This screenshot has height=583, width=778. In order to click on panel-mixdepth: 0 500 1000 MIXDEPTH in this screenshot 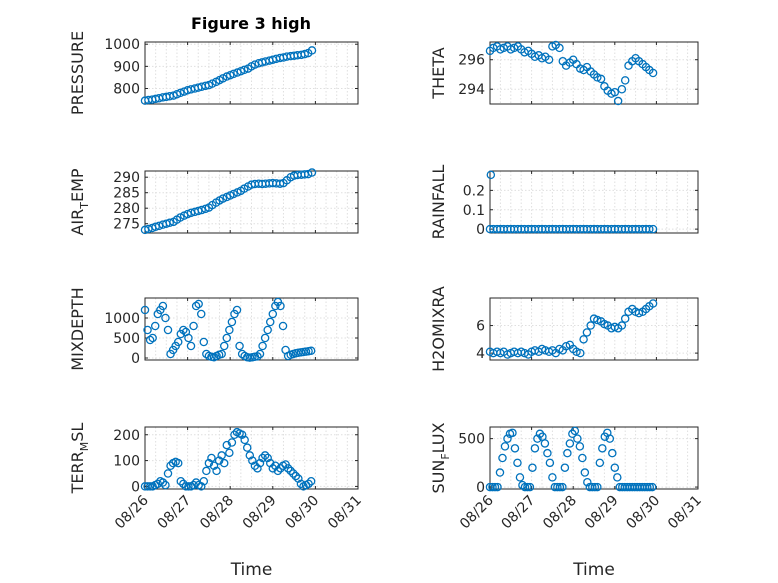, I will do `click(213, 329)`.